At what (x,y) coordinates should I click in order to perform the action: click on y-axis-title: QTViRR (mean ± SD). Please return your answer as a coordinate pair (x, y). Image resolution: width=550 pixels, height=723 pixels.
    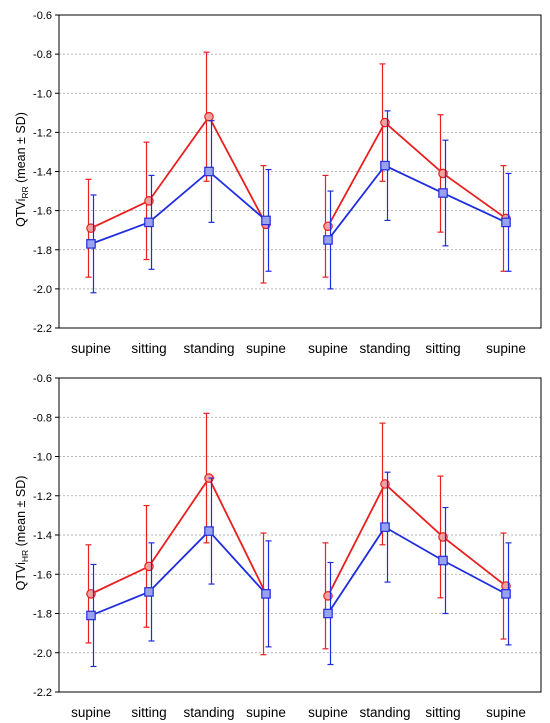
    Looking at the image, I should click on (22, 169).